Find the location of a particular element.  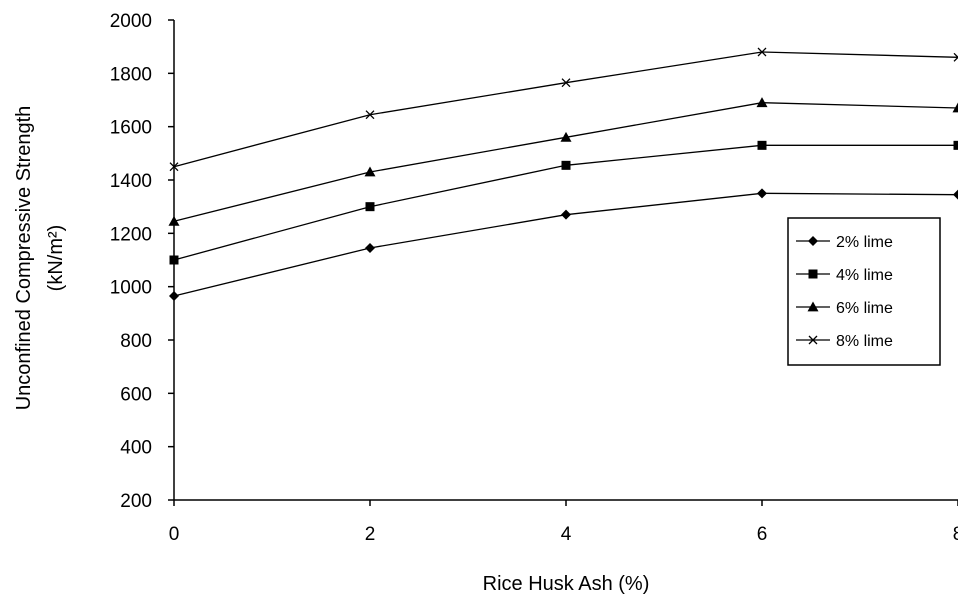

y-ticks: 200 400 600 800 1000 1200 1400 1600 1800 2000 is located at coordinates (142, 261).